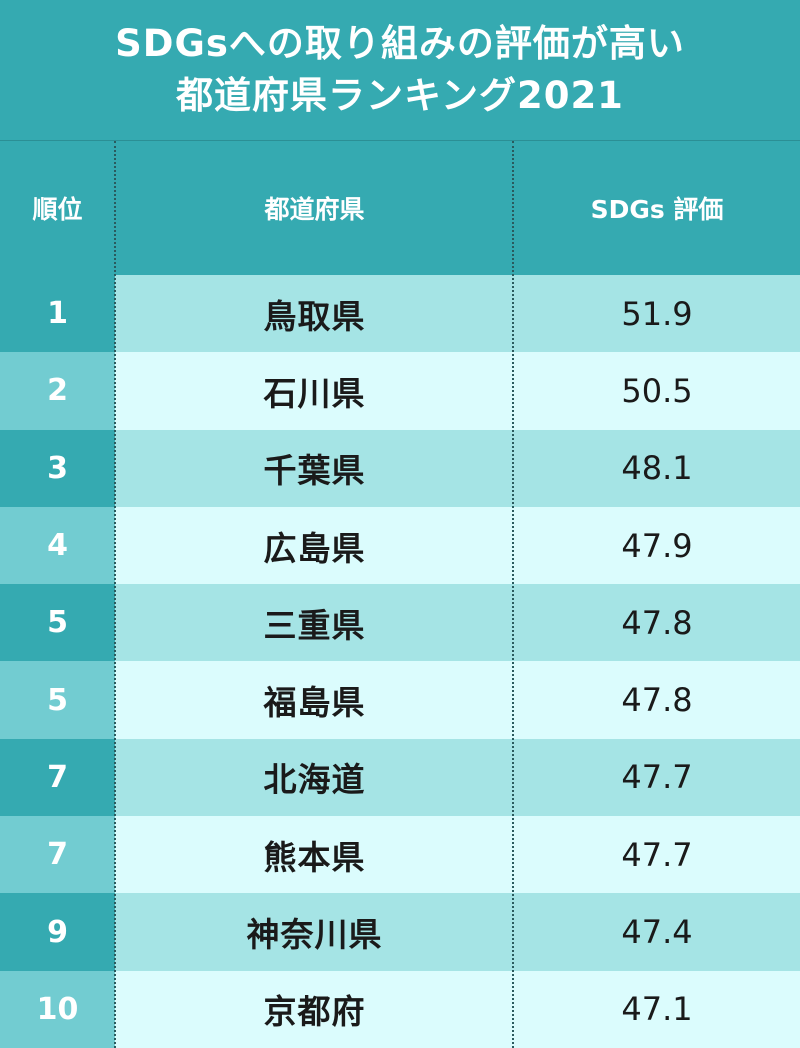 The image size is (800, 1048). What do you see at coordinates (400, 700) in the screenshot?
I see `table-row: 5 福島県 47.8` at bounding box center [400, 700].